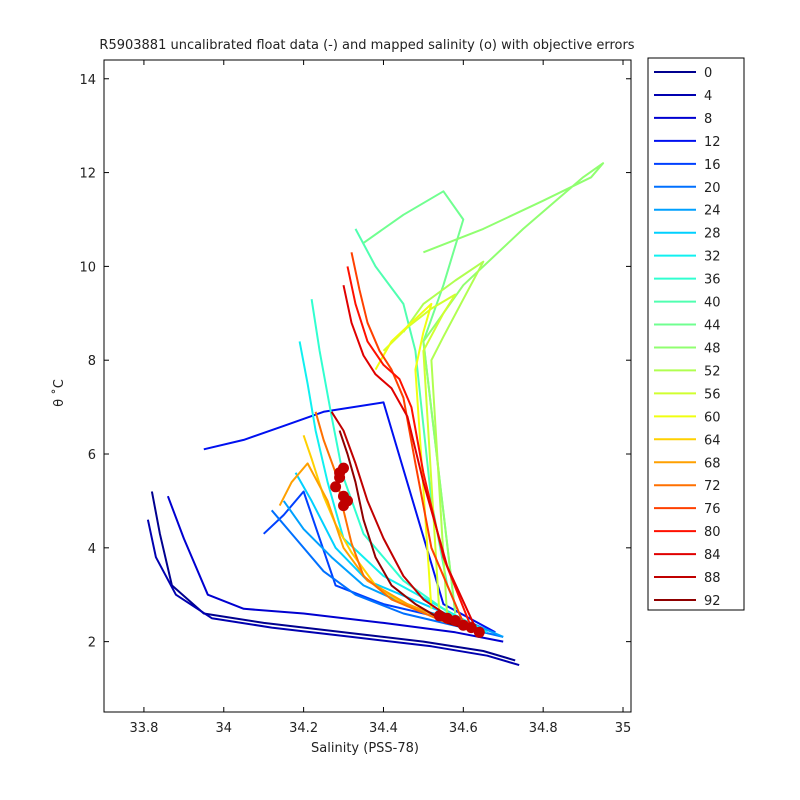 This screenshot has height=800, width=800. I want to click on legend-label: 72, so click(712, 486).